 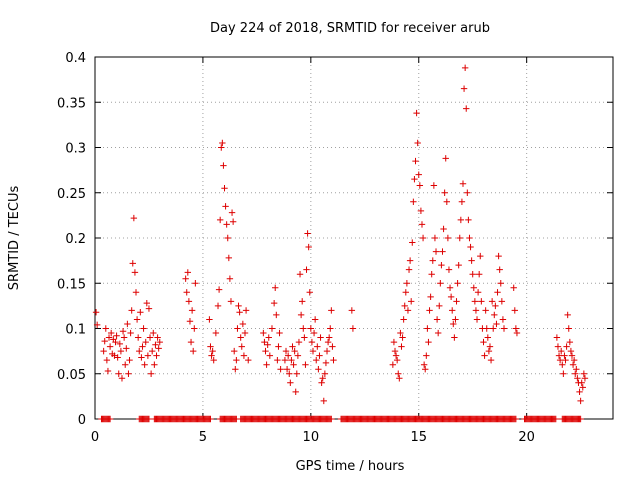 I want to click on x-tick-label: 15, so click(x=418, y=437).